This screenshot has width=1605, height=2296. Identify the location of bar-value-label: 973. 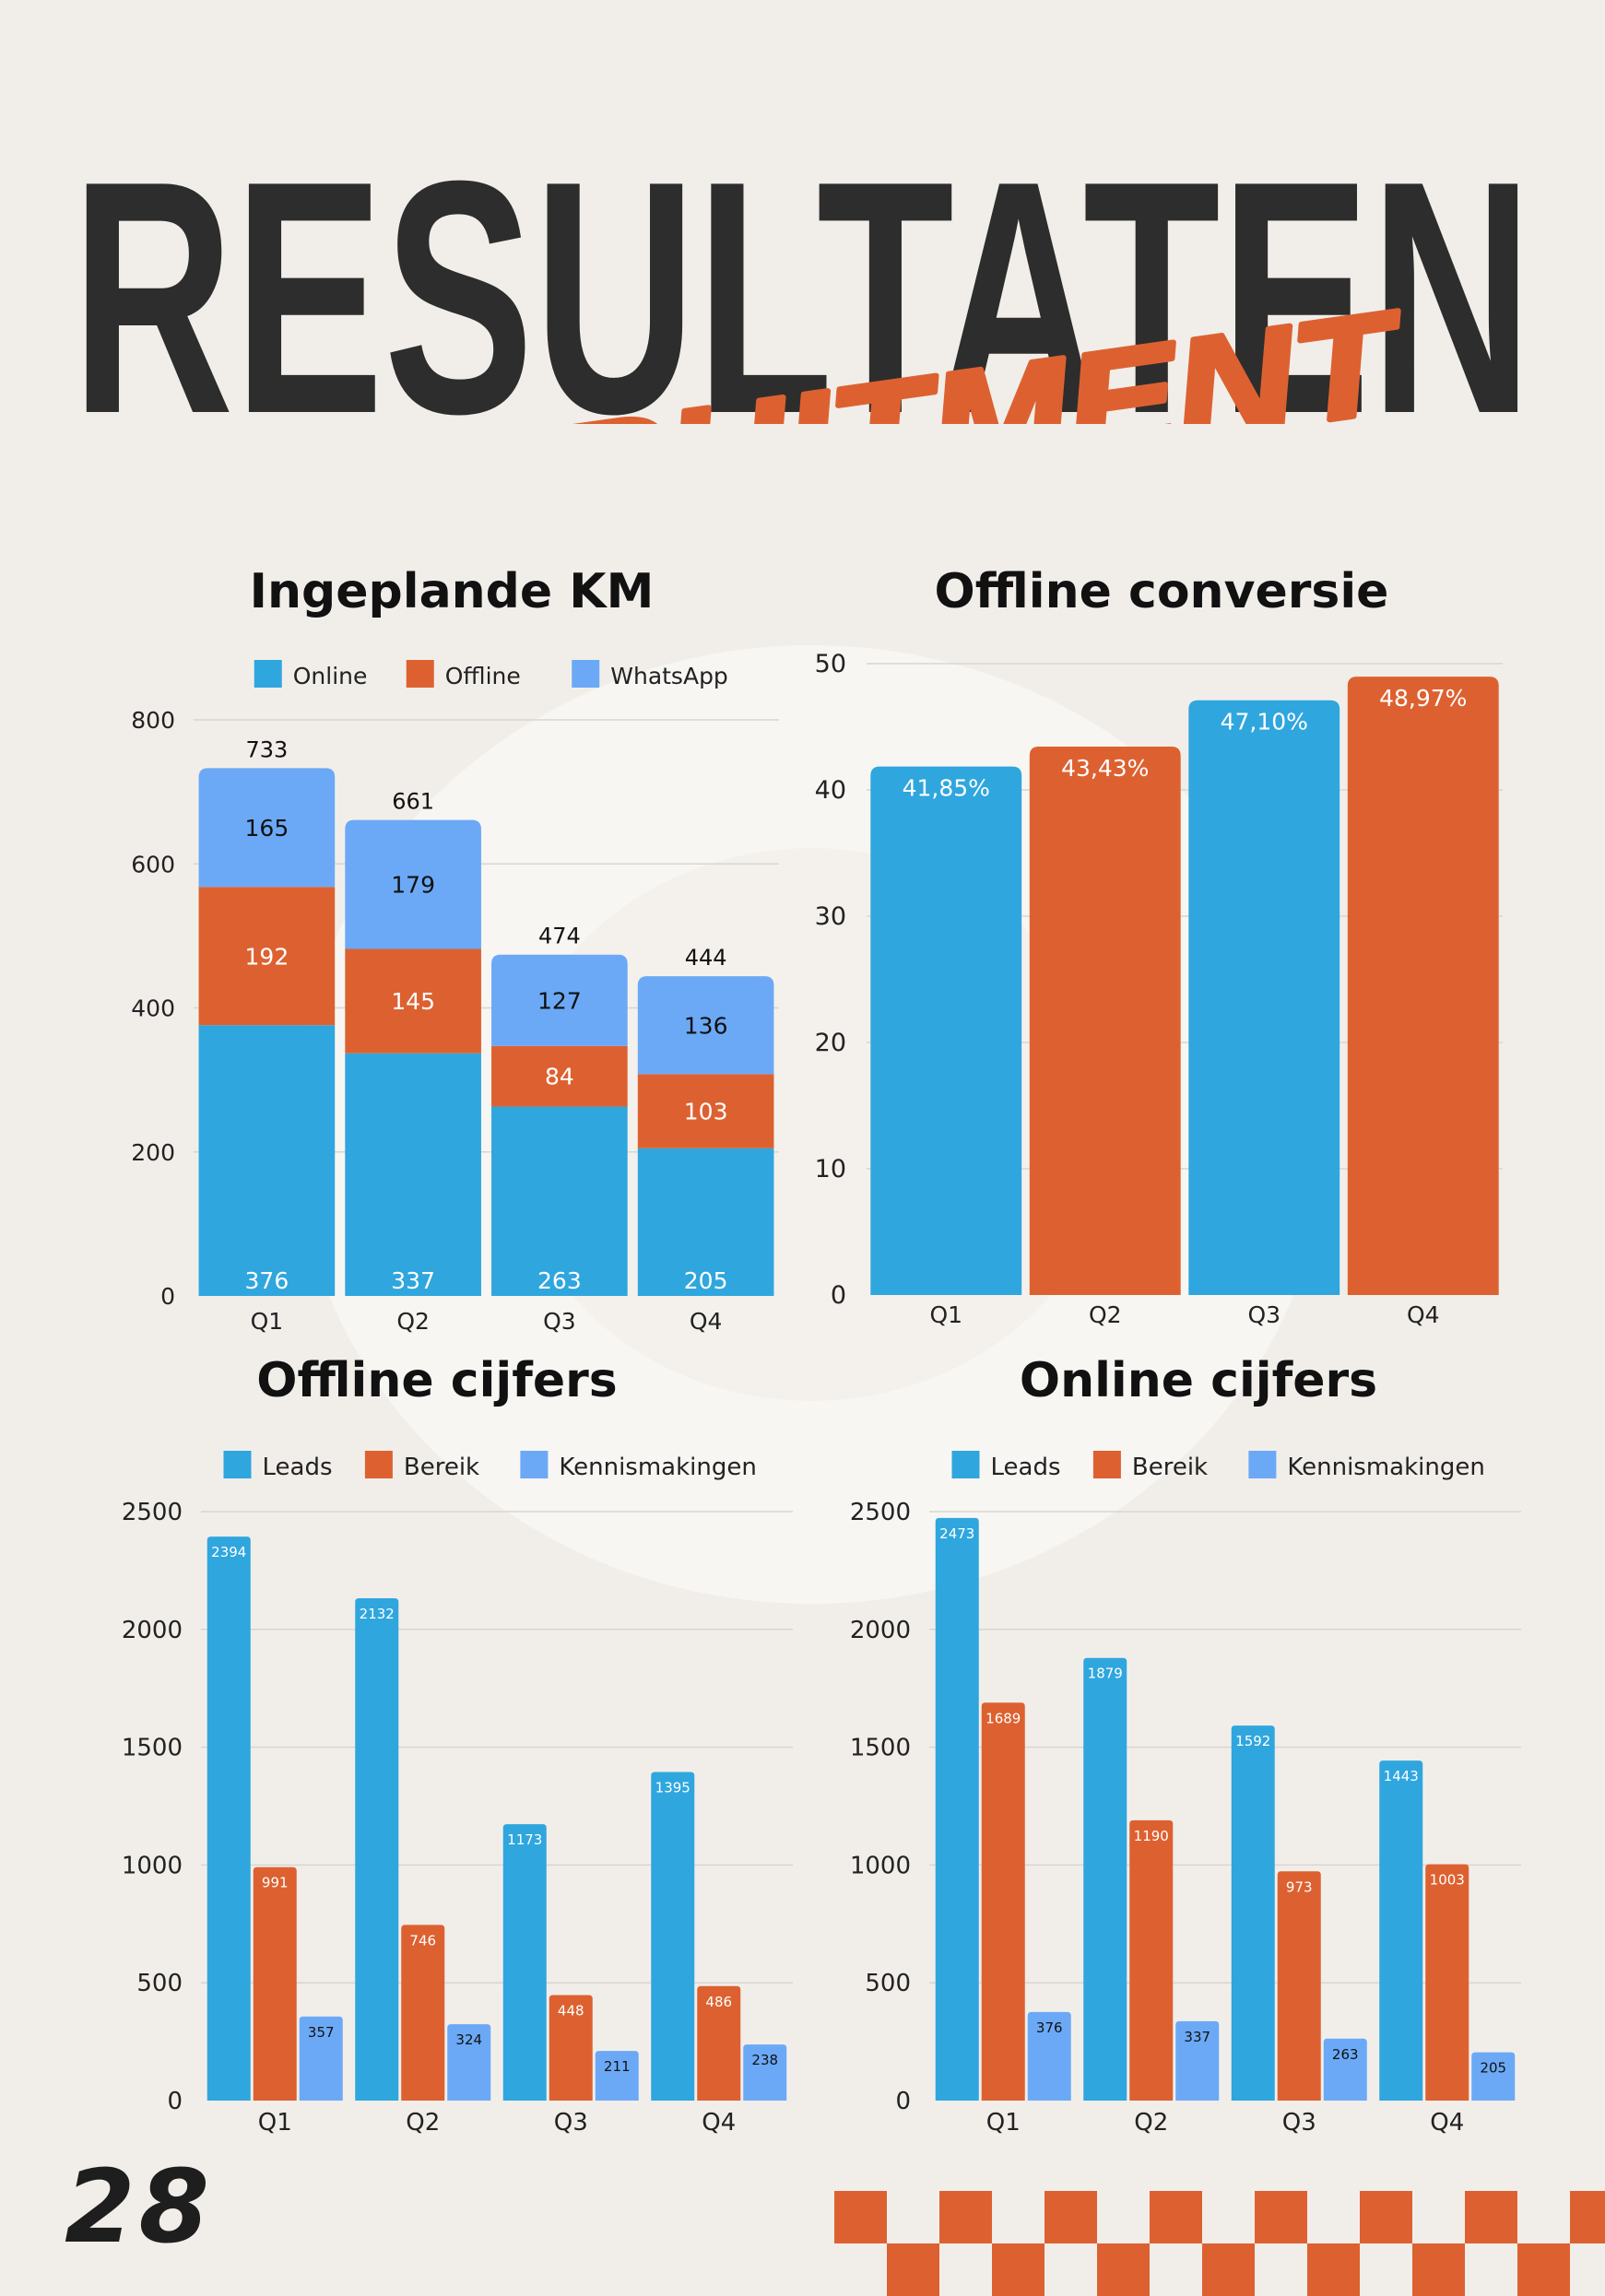
(1299, 1887).